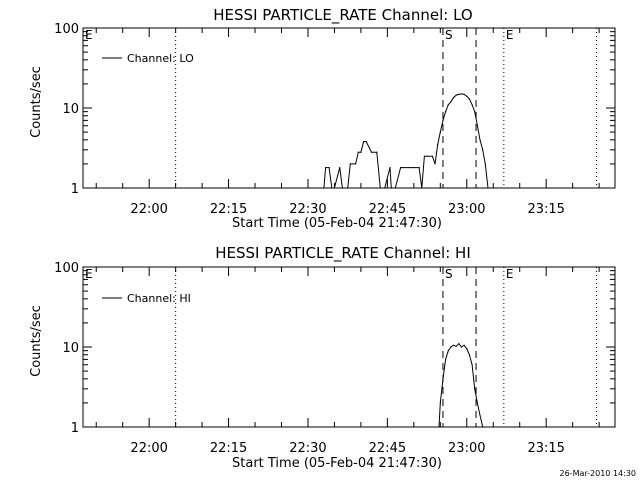 The width and height of the screenshot is (640, 480). I want to click on chart-title: HESSI PARTICLE_RATE Channel: HI, so click(343, 253).